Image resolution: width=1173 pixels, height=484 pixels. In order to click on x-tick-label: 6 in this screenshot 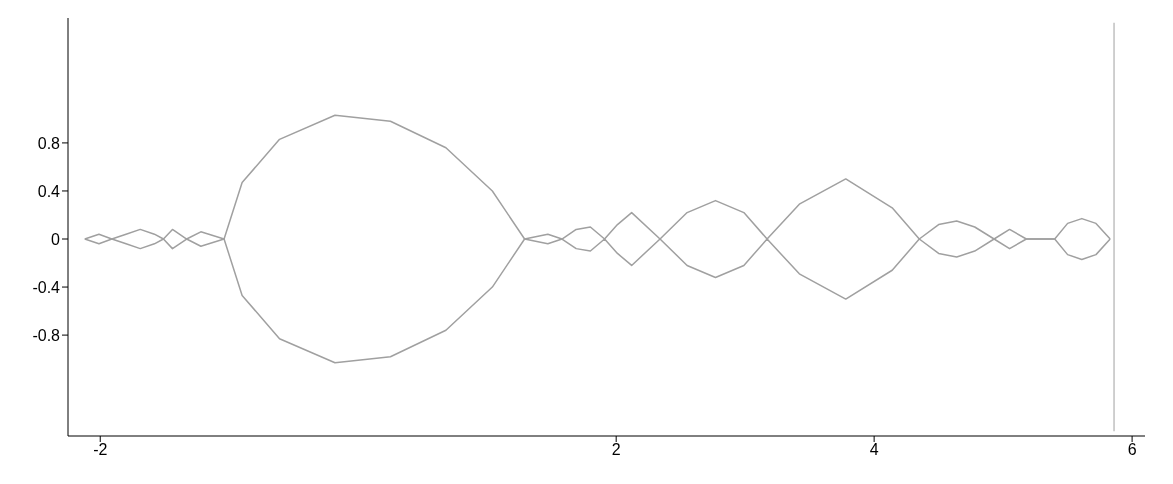, I will do `click(1132, 450)`.